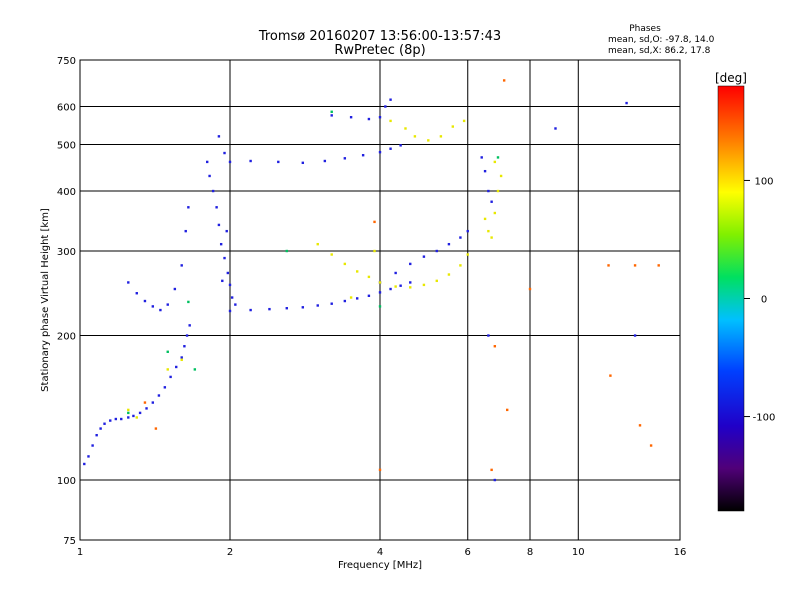 The image size is (800, 600). What do you see at coordinates (530, 552) in the screenshot?
I see `x-tick-label: 8` at bounding box center [530, 552].